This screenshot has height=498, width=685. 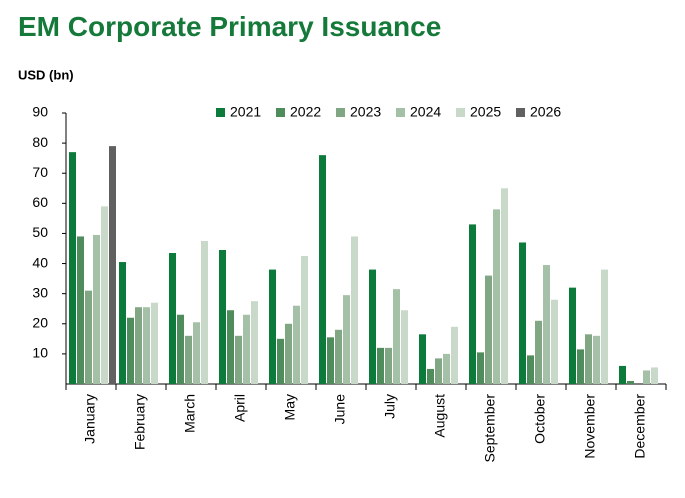 I want to click on legend-label: 2026, so click(x=545, y=112).